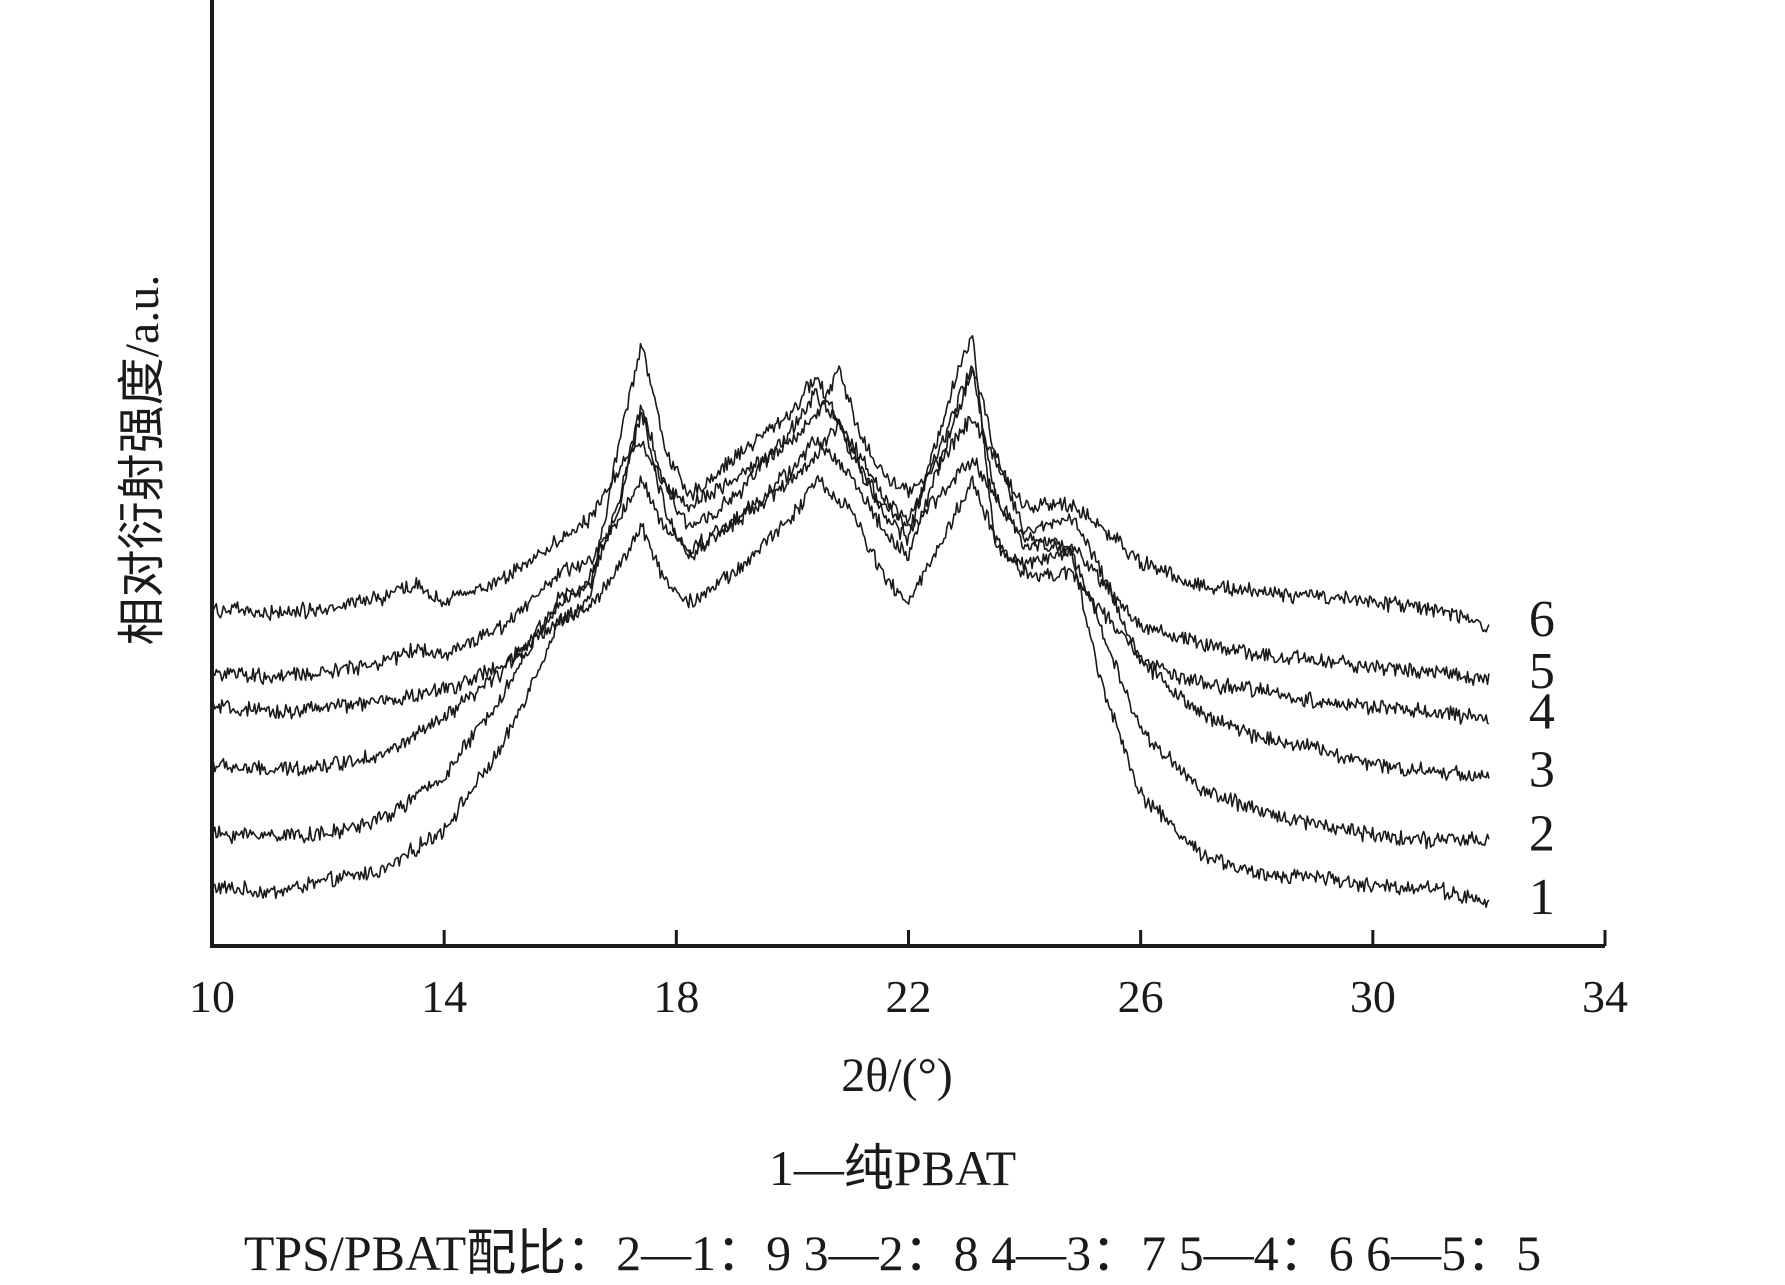  Describe the element at coordinates (892, 1253) in the screenshot. I see `caption-line-2: TPS/PBAT配比：2—1：9 3—2：8 4—3：7 5—4：6 6—5：5` at that location.